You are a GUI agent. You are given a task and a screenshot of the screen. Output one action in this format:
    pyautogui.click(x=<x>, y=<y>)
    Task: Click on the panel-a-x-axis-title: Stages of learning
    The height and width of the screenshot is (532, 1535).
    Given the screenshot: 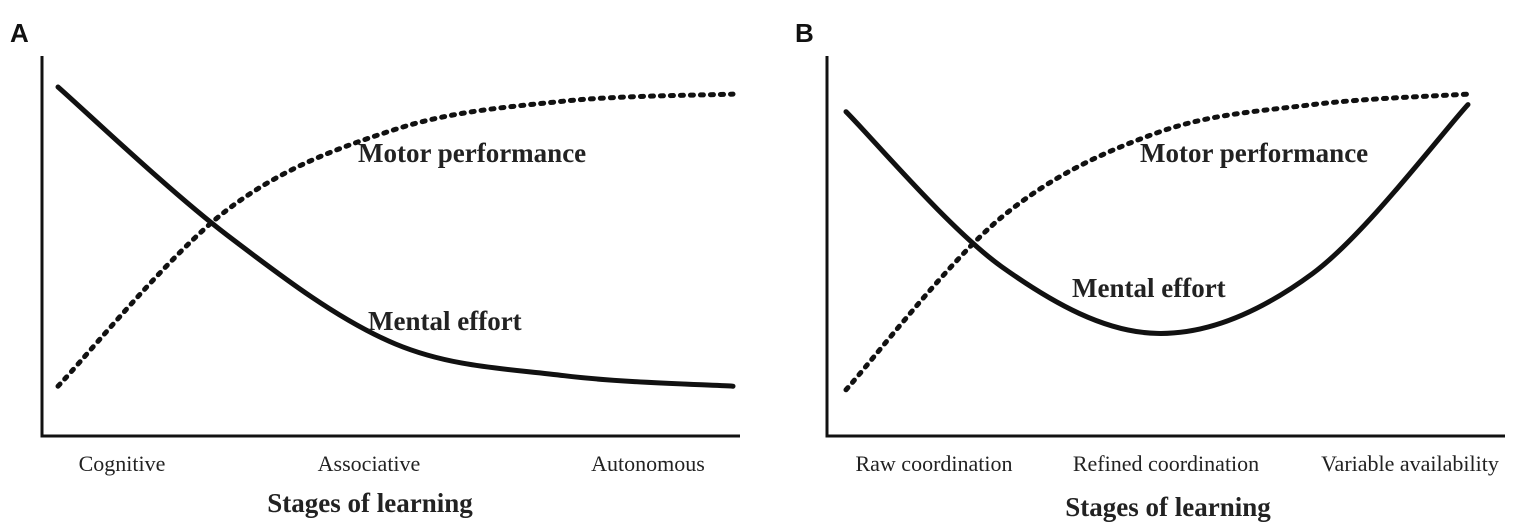 What is the action you would take?
    pyautogui.click(x=370, y=503)
    